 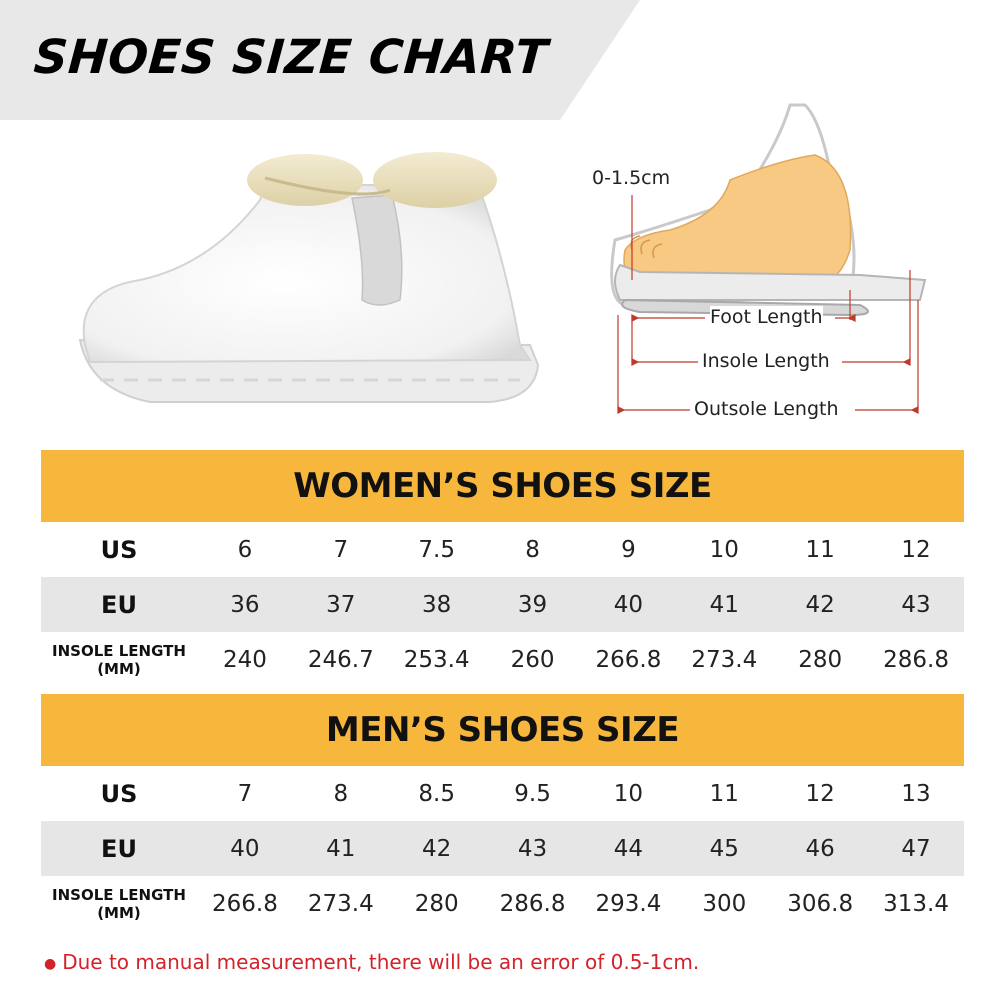 What do you see at coordinates (502, 730) in the screenshot?
I see `mens-table-header: MEN’S SHOES SIZE` at bounding box center [502, 730].